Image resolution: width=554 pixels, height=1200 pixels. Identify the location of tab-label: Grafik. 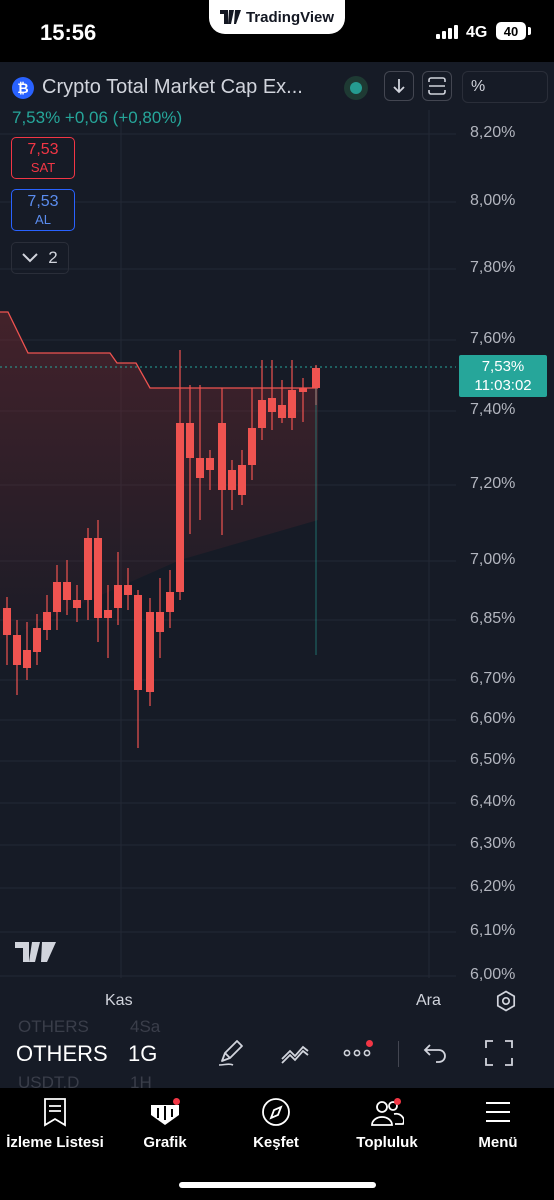
(165, 1142).